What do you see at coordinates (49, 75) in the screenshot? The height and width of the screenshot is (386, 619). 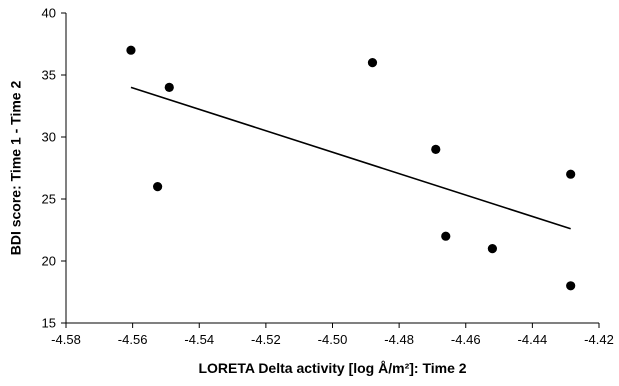 I see `y-tick-label: 35` at bounding box center [49, 75].